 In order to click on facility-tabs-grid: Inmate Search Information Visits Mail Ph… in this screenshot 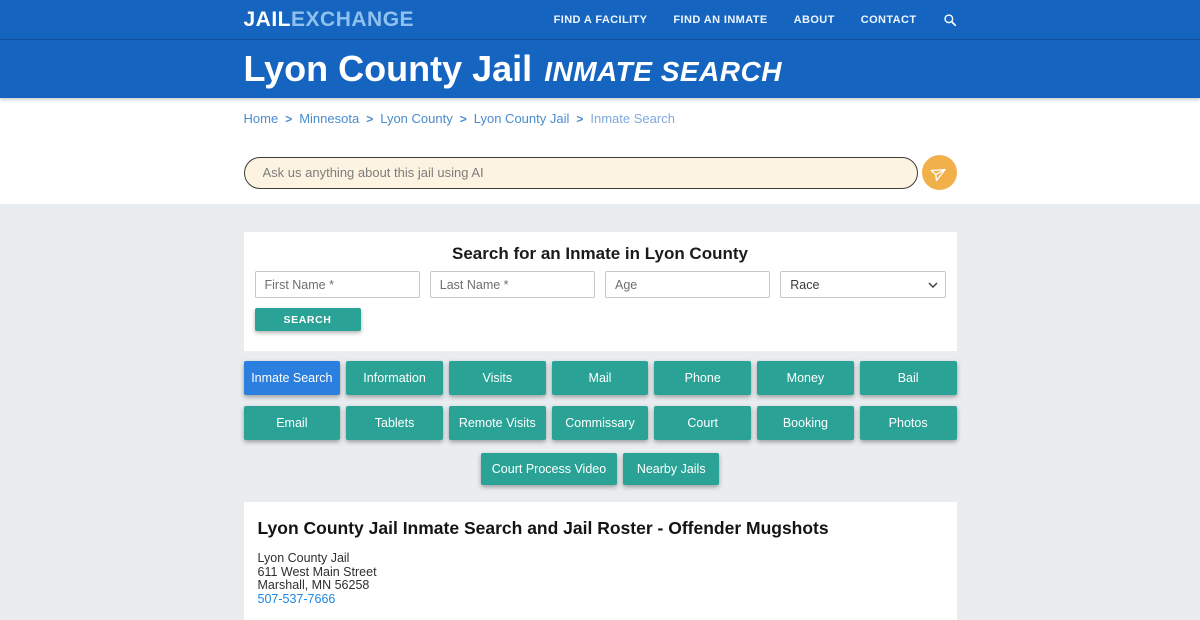, I will do `click(600, 400)`.